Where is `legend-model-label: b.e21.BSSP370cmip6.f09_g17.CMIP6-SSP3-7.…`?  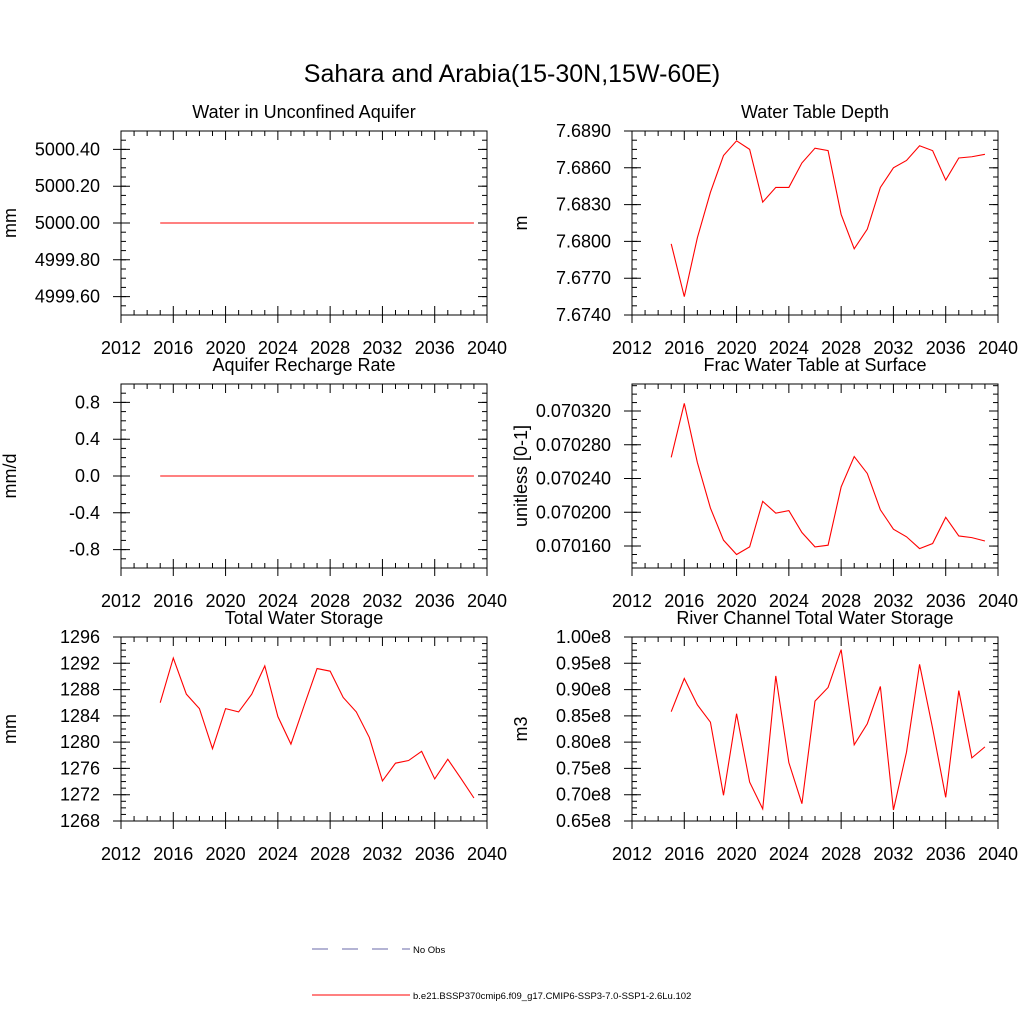
legend-model-label: b.e21.BSSP370cmip6.f09_g17.CMIP6-SSP3-7.… is located at coordinates (552, 996).